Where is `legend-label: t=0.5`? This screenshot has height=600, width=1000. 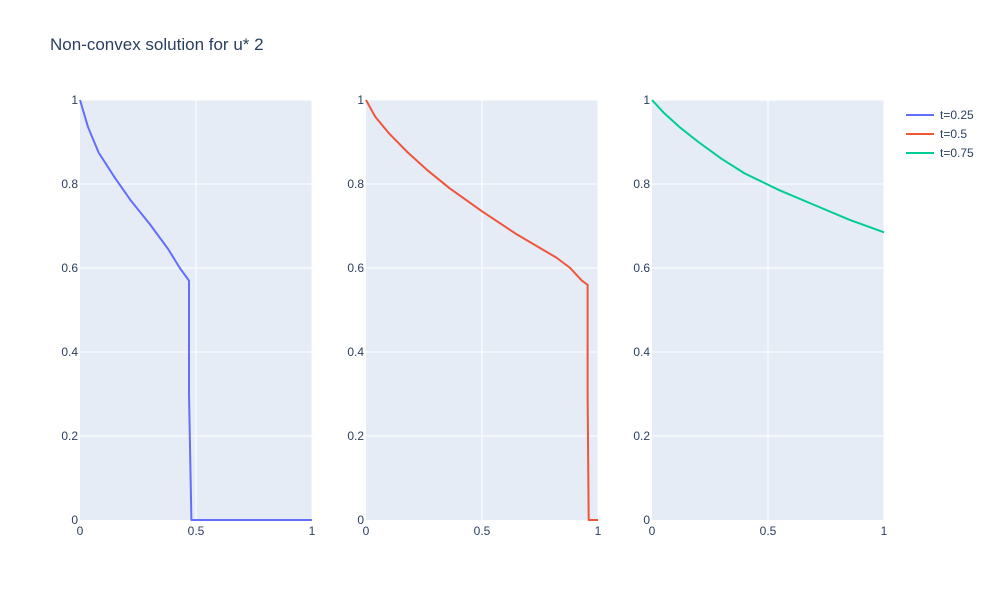
legend-label: t=0.5 is located at coordinates (953, 134).